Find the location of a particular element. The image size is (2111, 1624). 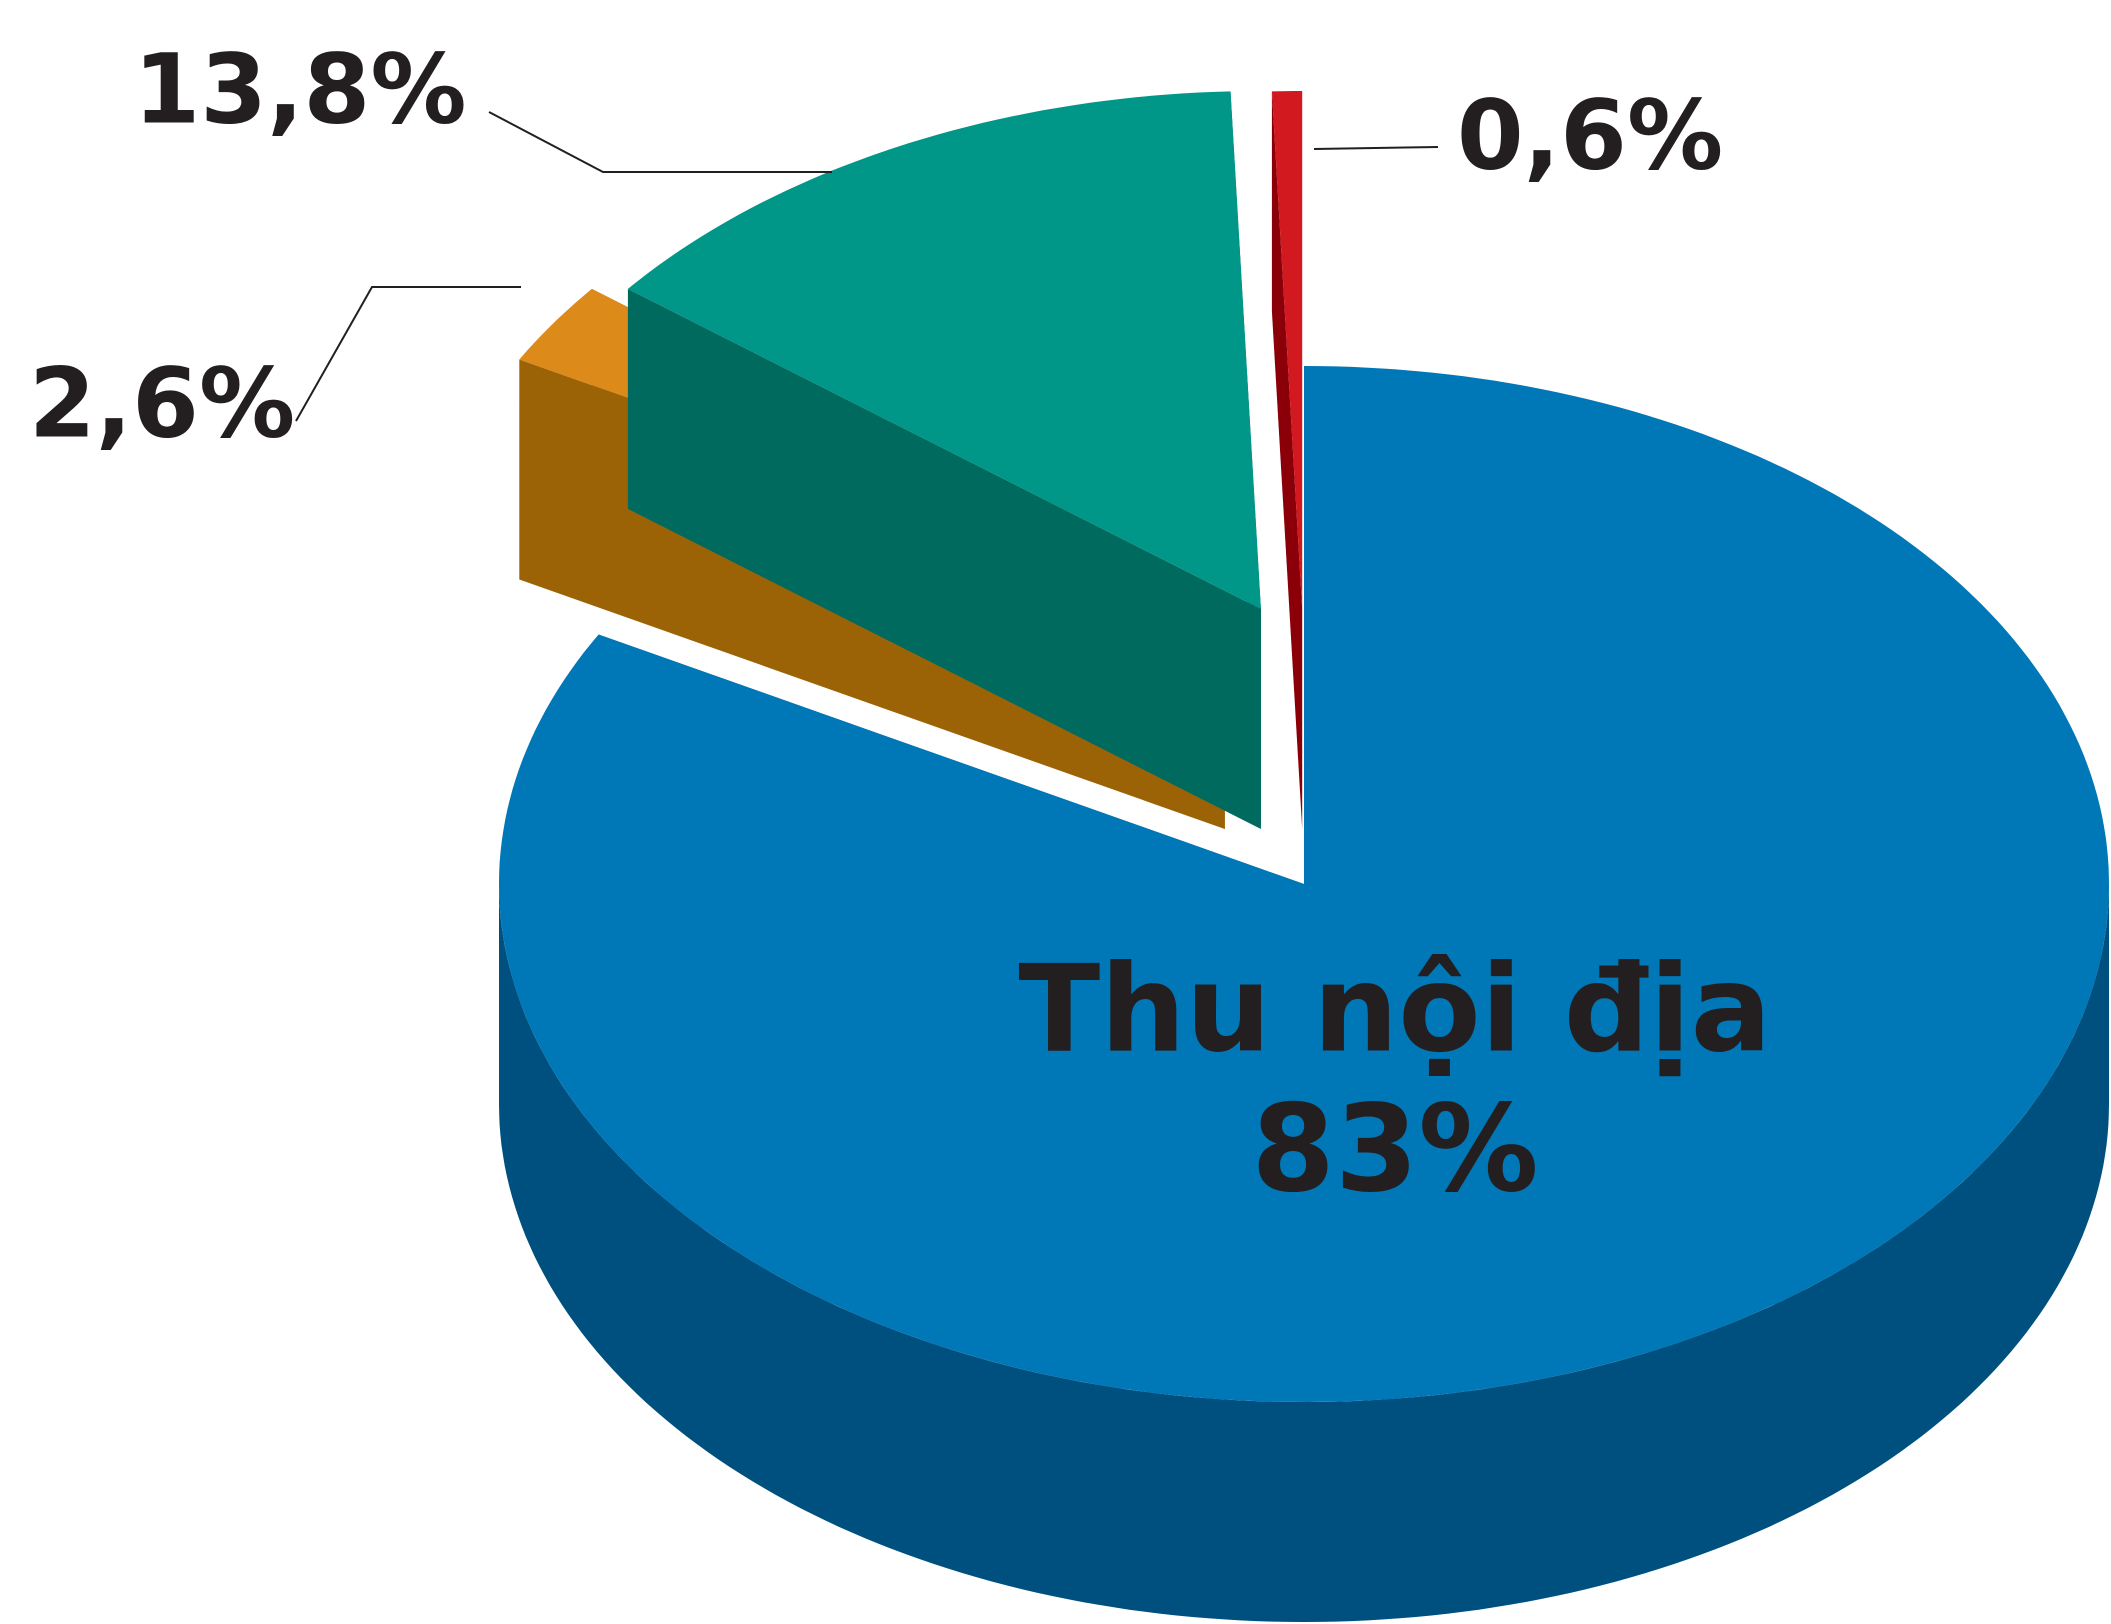

slice-value-label: 0,6% is located at coordinates (1590, 135).